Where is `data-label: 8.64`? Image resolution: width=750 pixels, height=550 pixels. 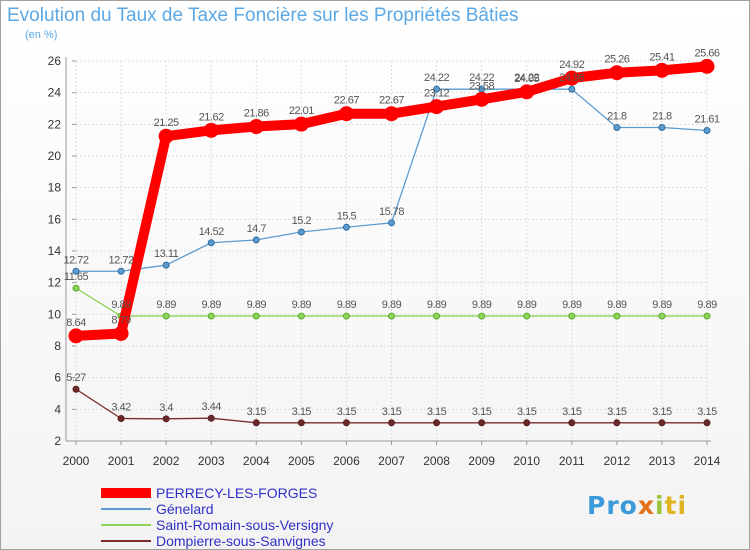
data-label: 8.64 is located at coordinates (76, 323).